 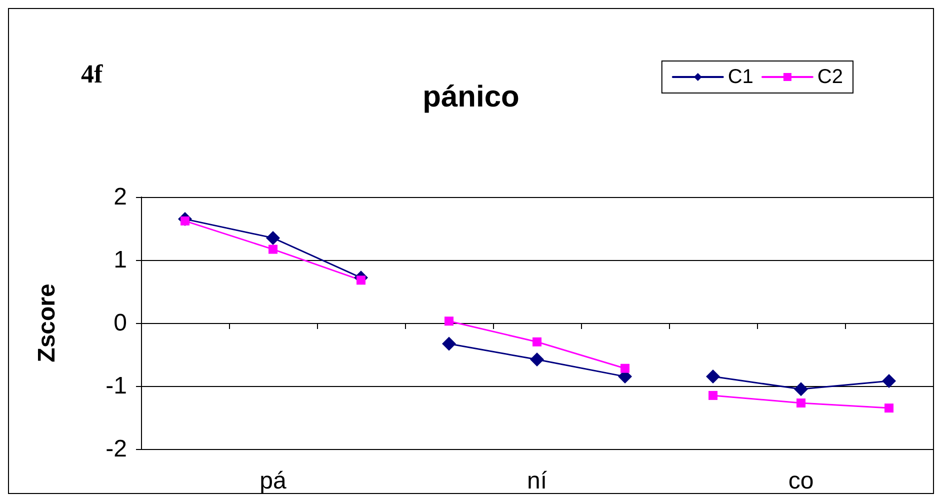 What do you see at coordinates (537, 481) in the screenshot?
I see `x-tick-label: ní` at bounding box center [537, 481].